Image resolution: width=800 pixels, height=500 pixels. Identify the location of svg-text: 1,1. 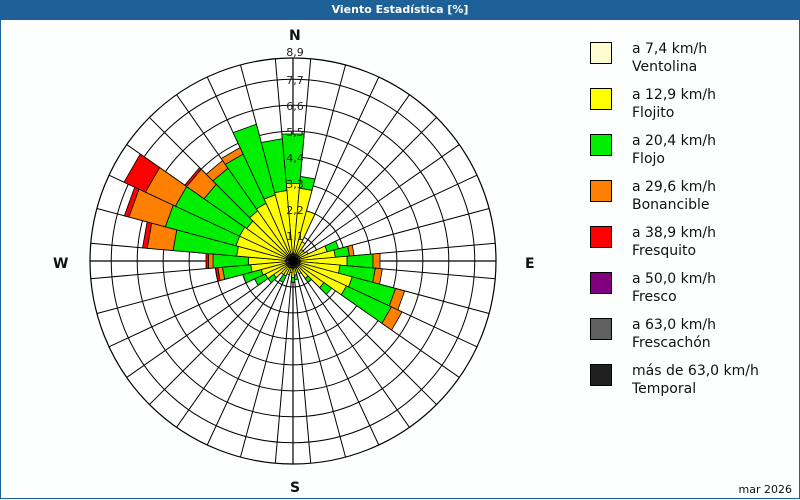
(295, 236).